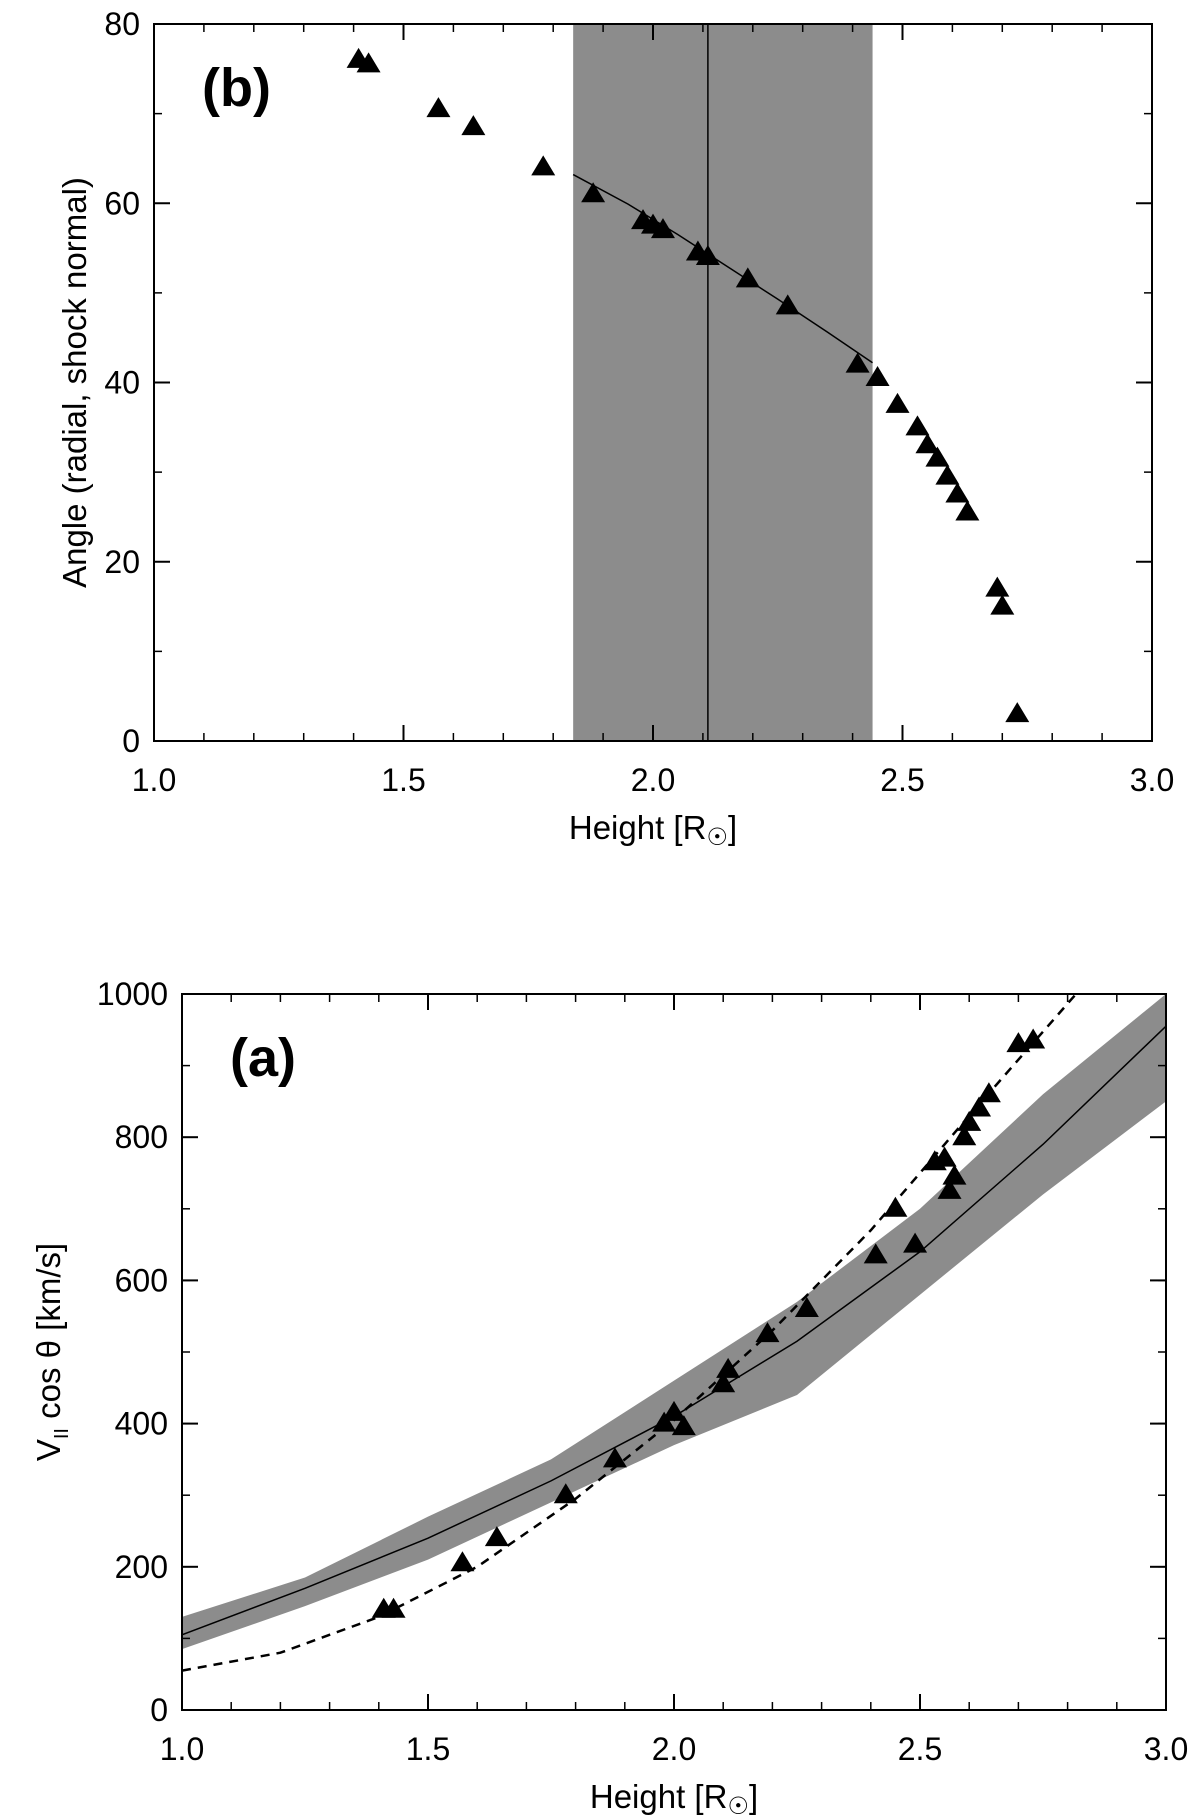  I want to click on panel-label: (b), so click(236, 88).